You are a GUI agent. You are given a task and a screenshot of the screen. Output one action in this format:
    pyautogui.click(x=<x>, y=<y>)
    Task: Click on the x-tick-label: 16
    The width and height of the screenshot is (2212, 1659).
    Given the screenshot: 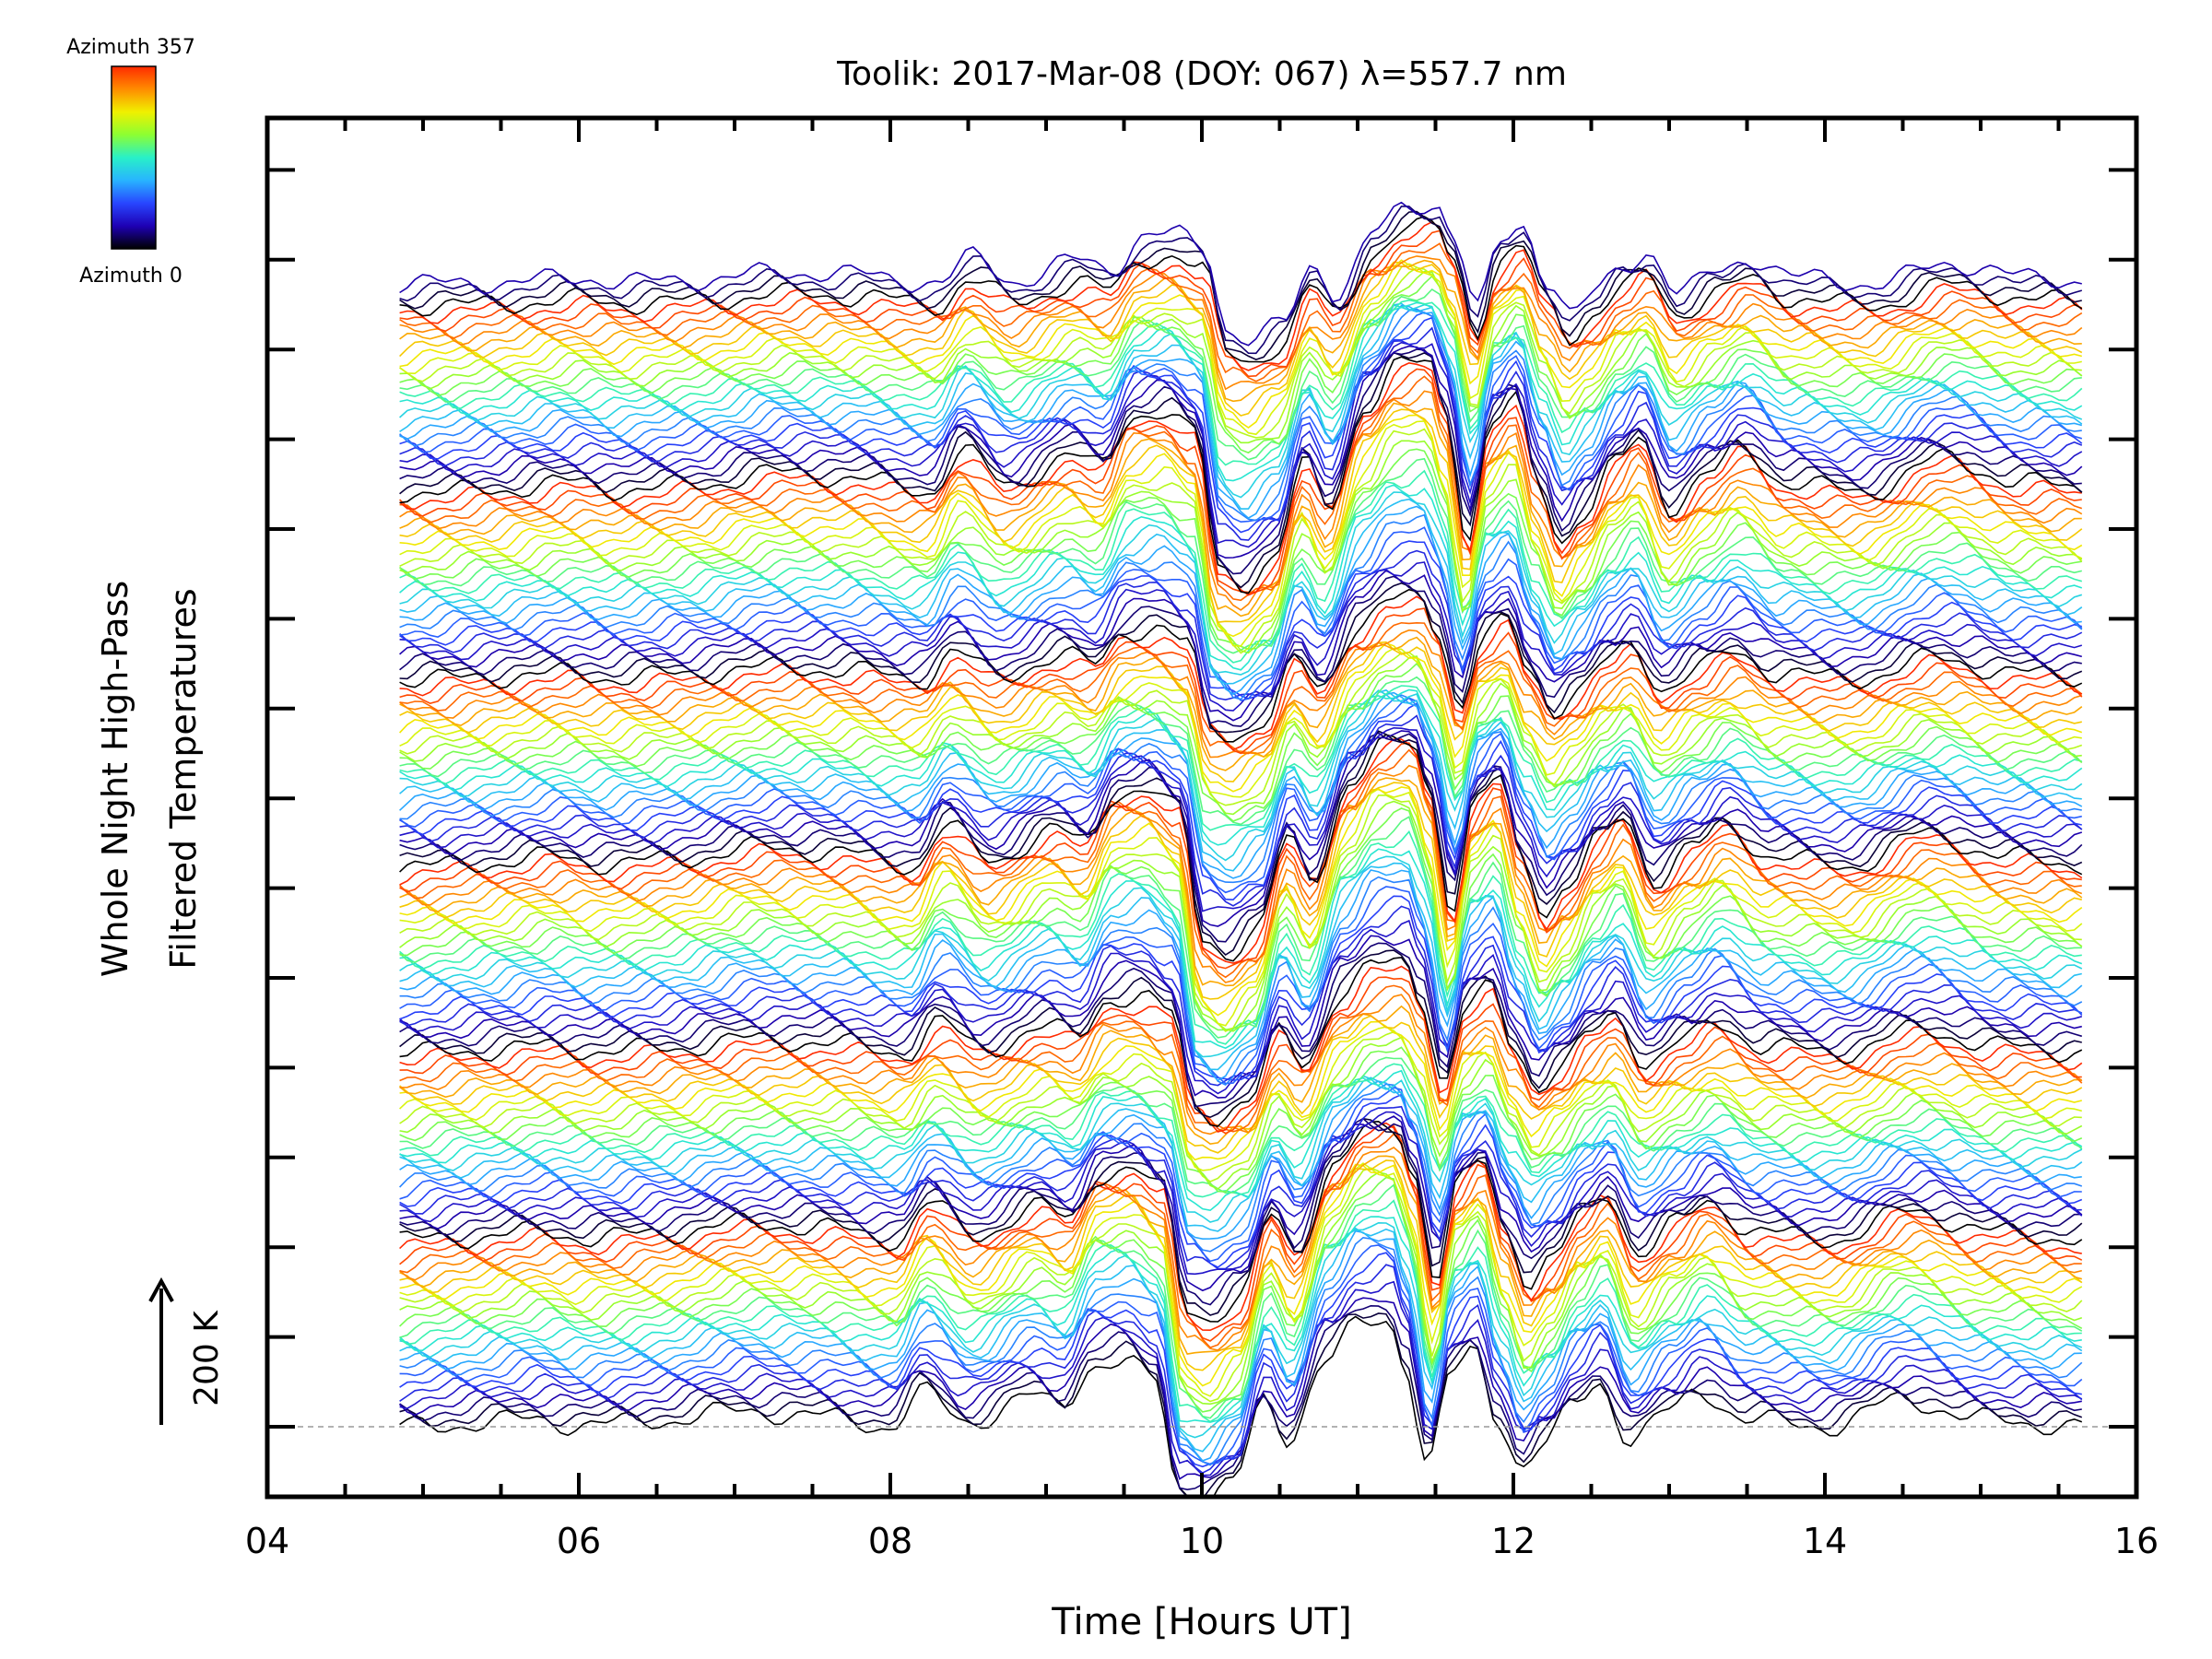 What is the action you would take?
    pyautogui.click(x=2136, y=1541)
    